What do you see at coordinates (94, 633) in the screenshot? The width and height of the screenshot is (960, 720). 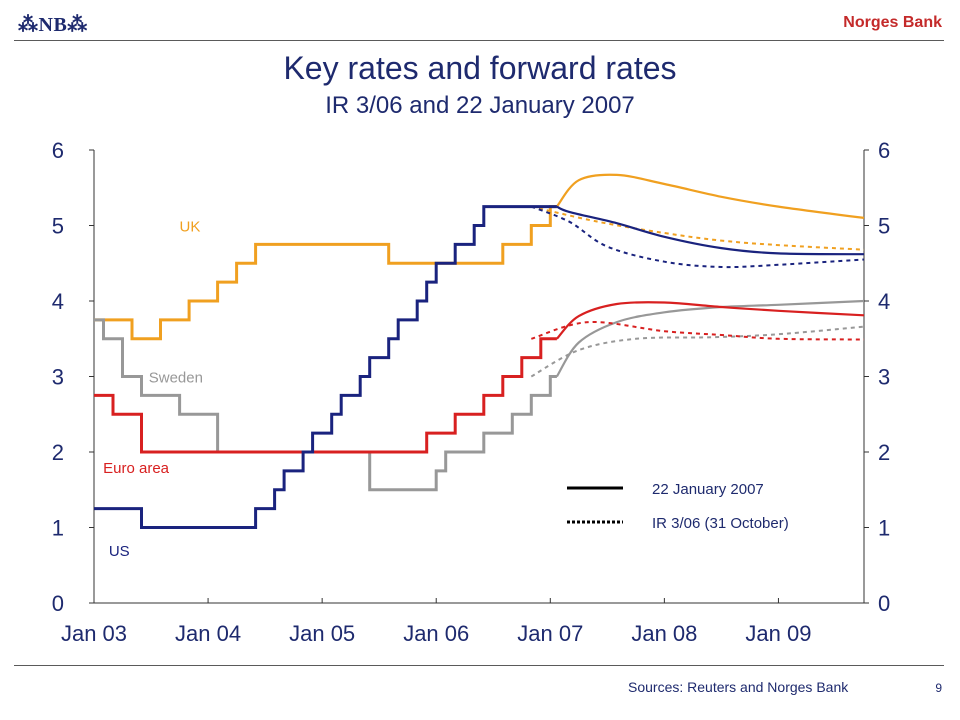 I see `x-tick-label: Jan 03` at bounding box center [94, 633].